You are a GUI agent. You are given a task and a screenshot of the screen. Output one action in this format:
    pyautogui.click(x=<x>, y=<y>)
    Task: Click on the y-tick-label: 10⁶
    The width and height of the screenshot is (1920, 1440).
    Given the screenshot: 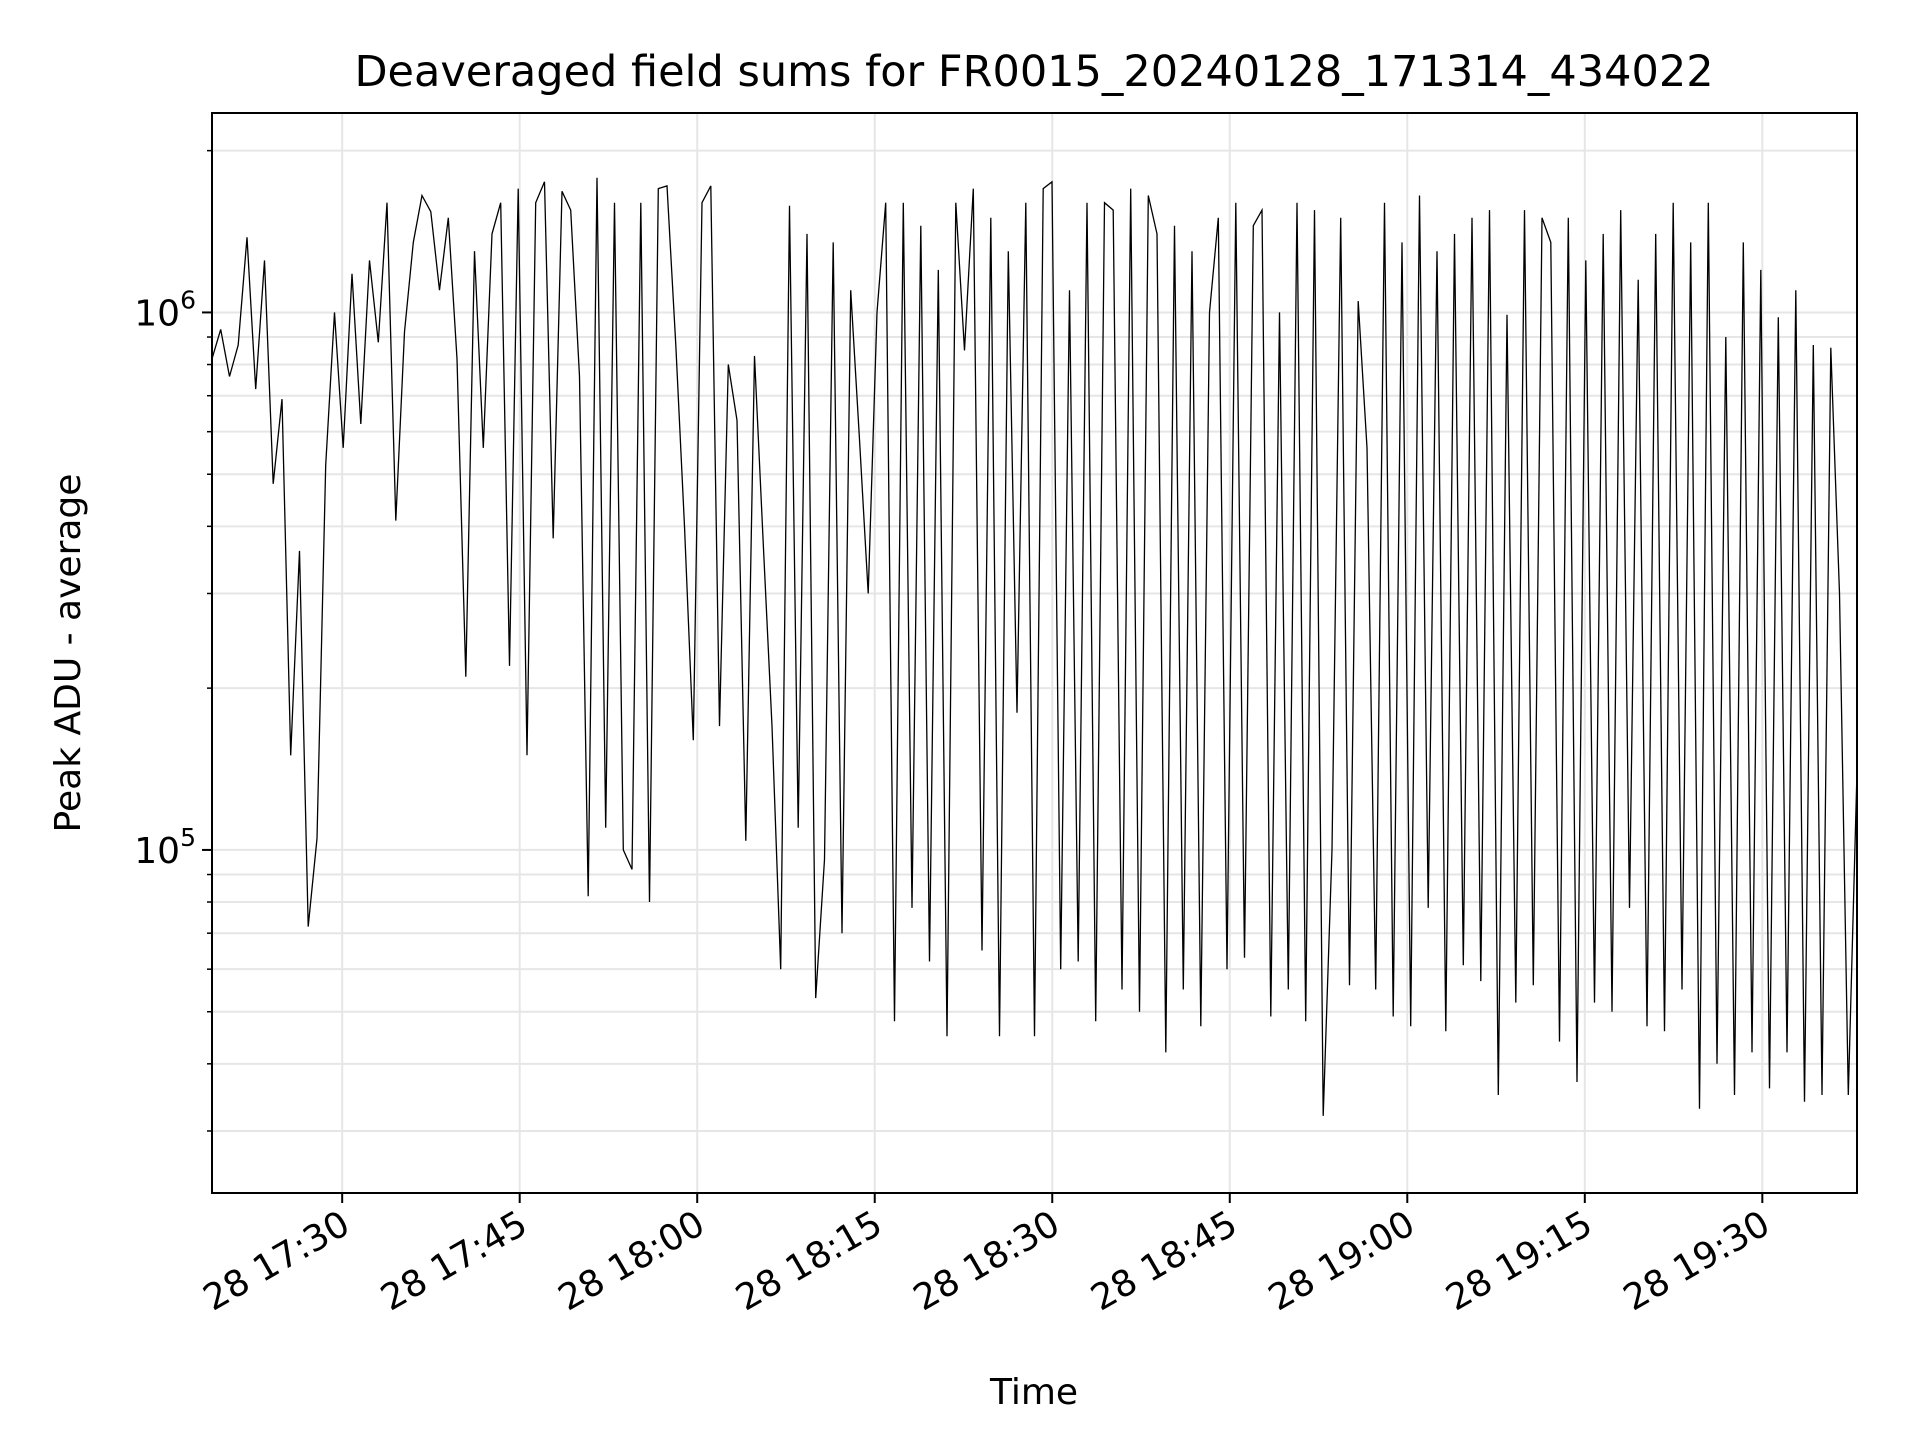 What is the action you would take?
    pyautogui.click(x=165, y=309)
    